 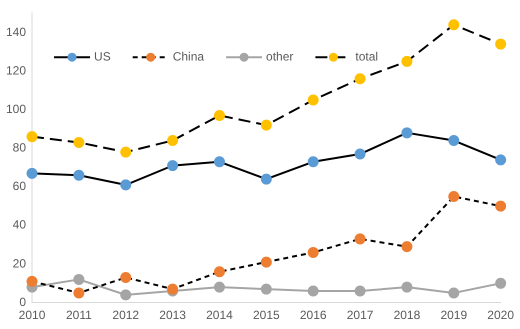 What do you see at coordinates (172, 315) in the screenshot?
I see `x-tick-label: 2013` at bounding box center [172, 315].